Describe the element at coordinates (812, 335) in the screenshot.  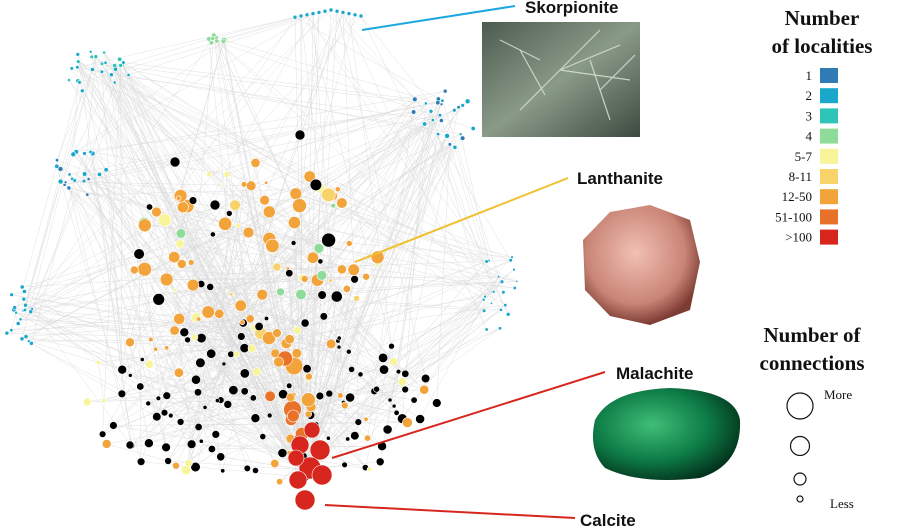
I see `legend-title: Number of` at that location.